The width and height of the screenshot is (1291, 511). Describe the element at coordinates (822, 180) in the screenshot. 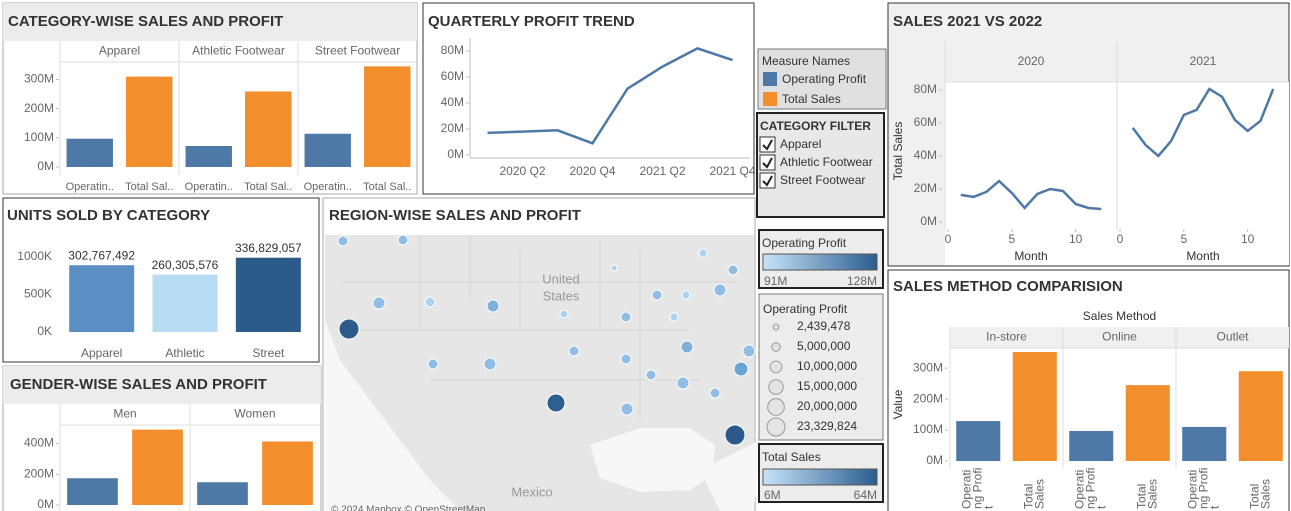

I see `filter-option: Street Footwear` at that location.